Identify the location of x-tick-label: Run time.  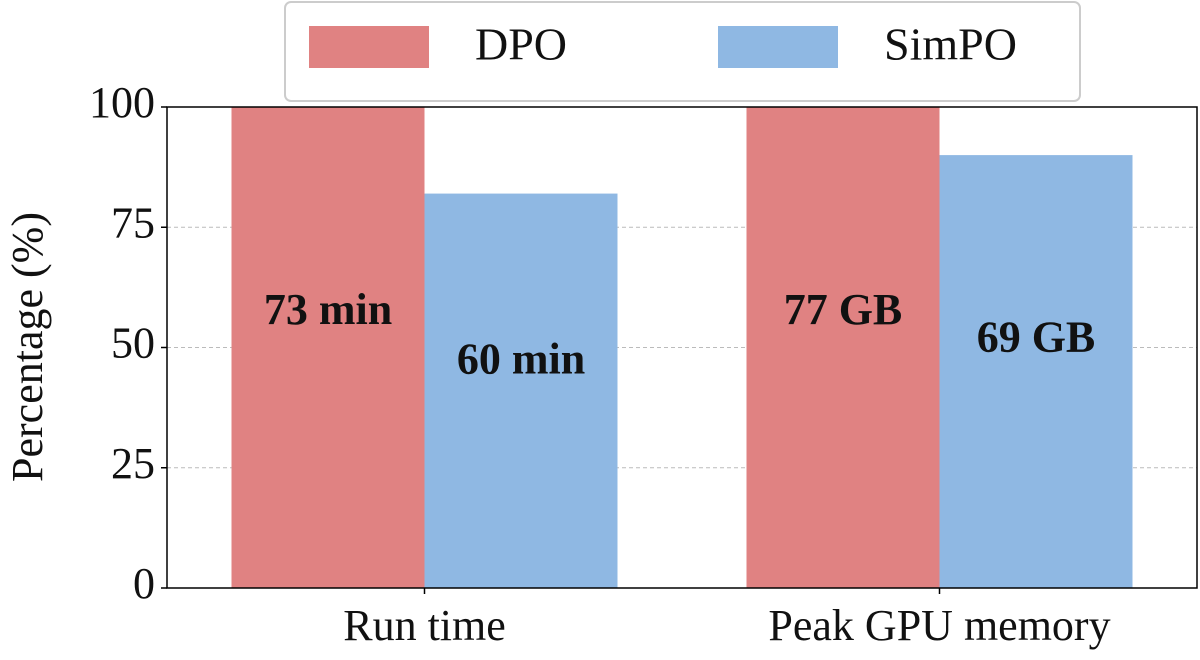
(424, 625).